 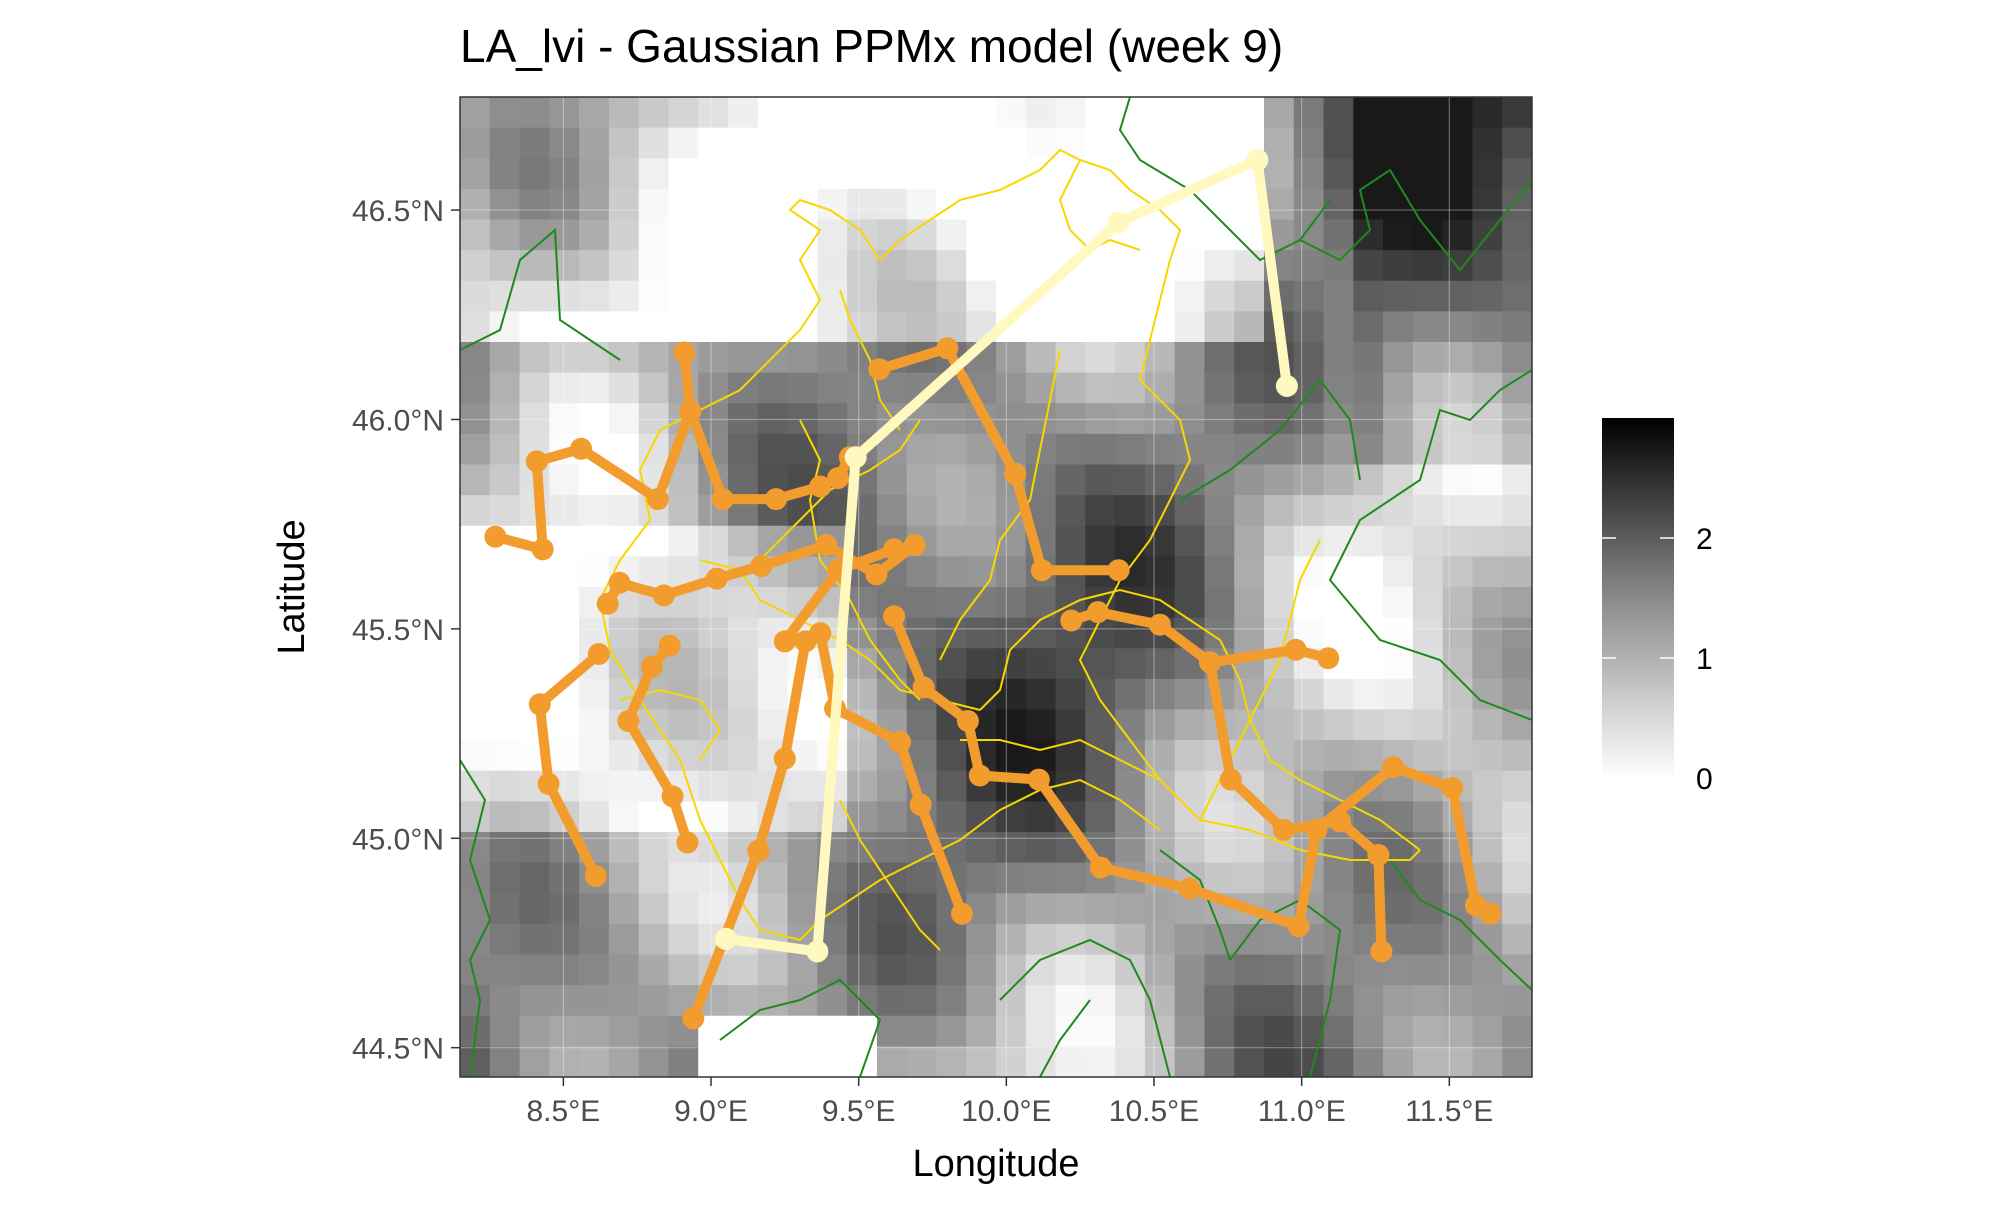 I want to click on country-border-northeast, so click(x=1415, y=220).